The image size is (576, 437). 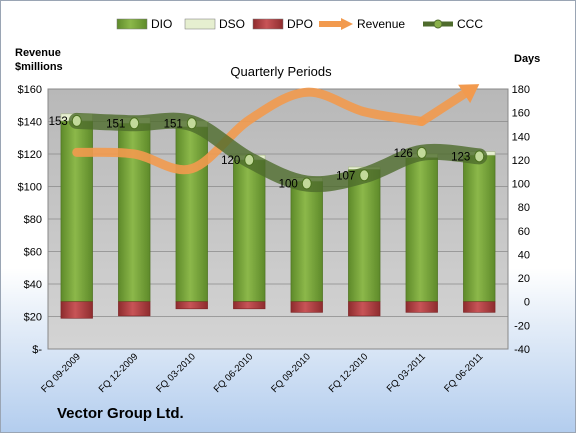 I want to click on legend-label-dso: DSO, so click(x=232, y=24).